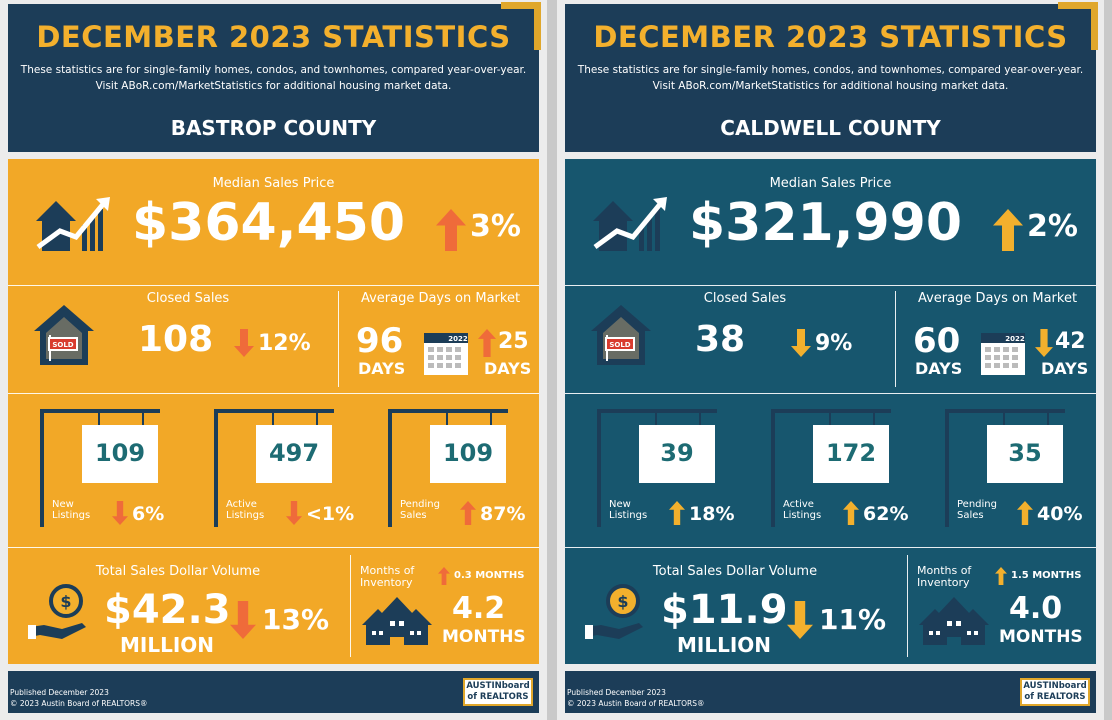 The image size is (1112, 720). What do you see at coordinates (273, 183) in the screenshot?
I see `median-price-label: Median Sales Price` at bounding box center [273, 183].